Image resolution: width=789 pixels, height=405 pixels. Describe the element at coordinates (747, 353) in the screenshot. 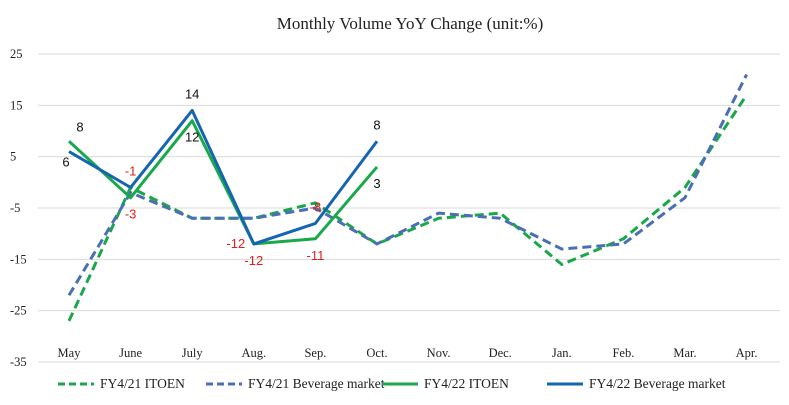

I see `x-tick-label: Apr.` at that location.